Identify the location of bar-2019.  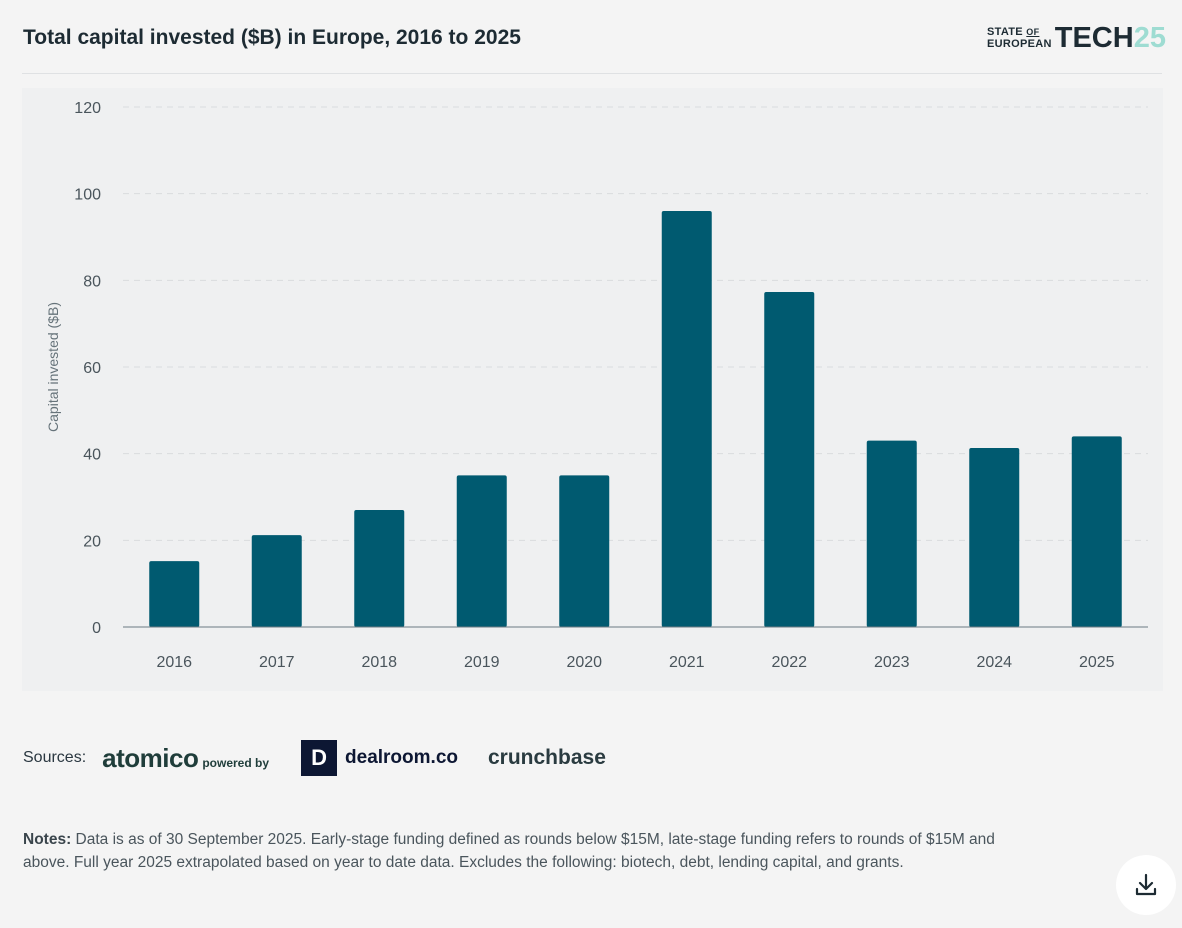
(481, 551).